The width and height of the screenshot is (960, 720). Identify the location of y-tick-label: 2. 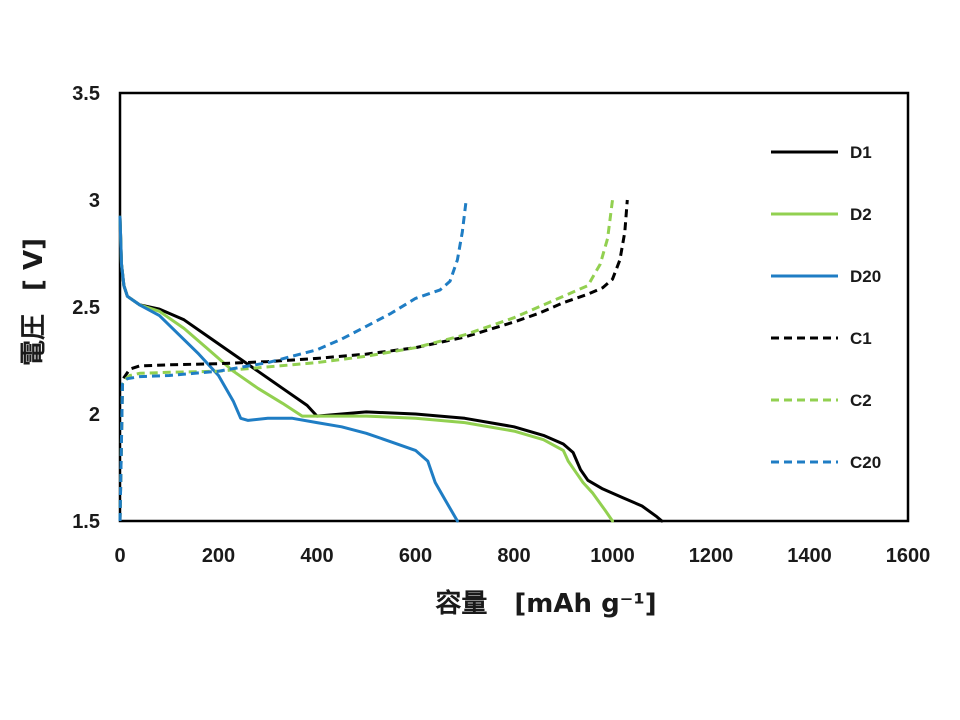
(94, 415).